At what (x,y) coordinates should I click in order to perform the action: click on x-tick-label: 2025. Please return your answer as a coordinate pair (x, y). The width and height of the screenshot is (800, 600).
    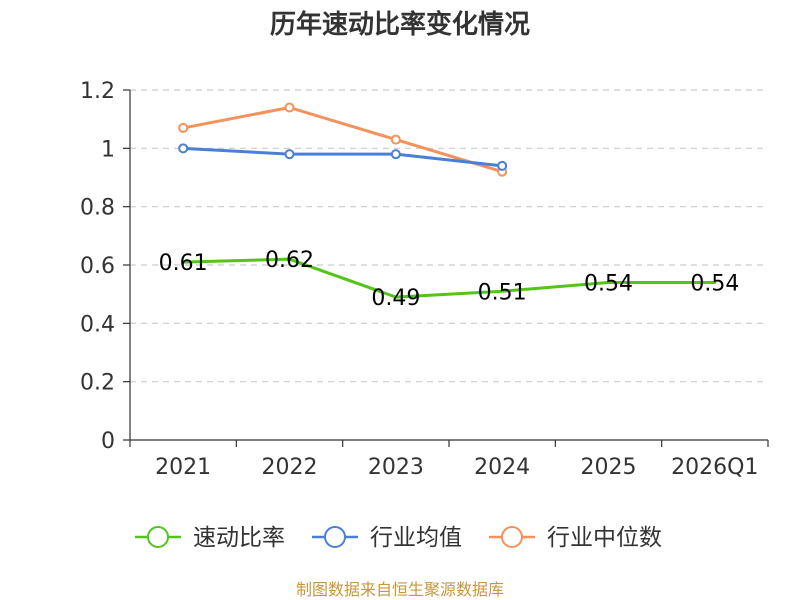
    Looking at the image, I should click on (609, 467).